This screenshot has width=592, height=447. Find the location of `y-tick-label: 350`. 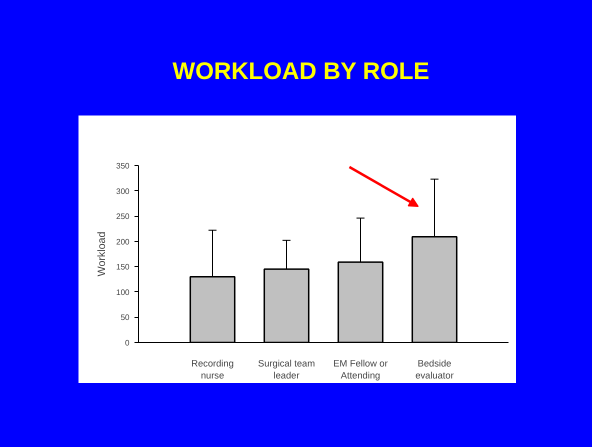

y-tick-label: 350 is located at coordinates (123, 166).